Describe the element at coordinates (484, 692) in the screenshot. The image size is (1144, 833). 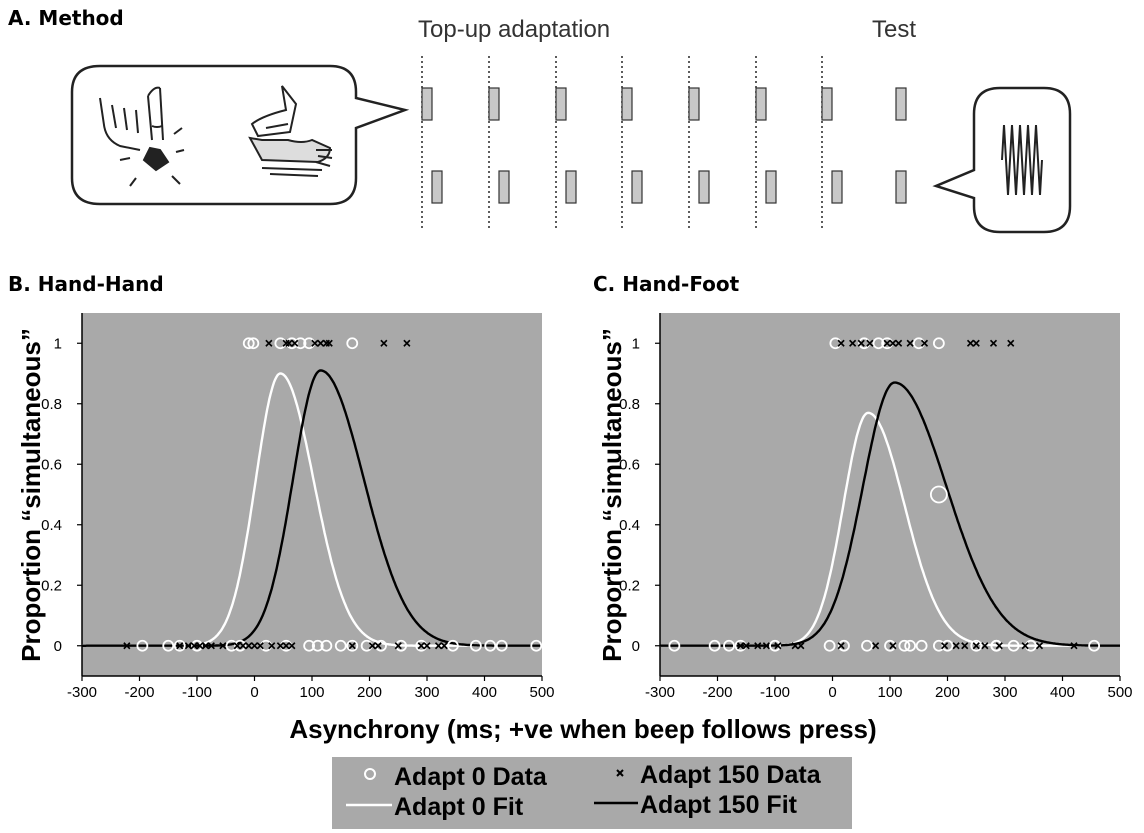
I see `x-tick-label: 400` at that location.